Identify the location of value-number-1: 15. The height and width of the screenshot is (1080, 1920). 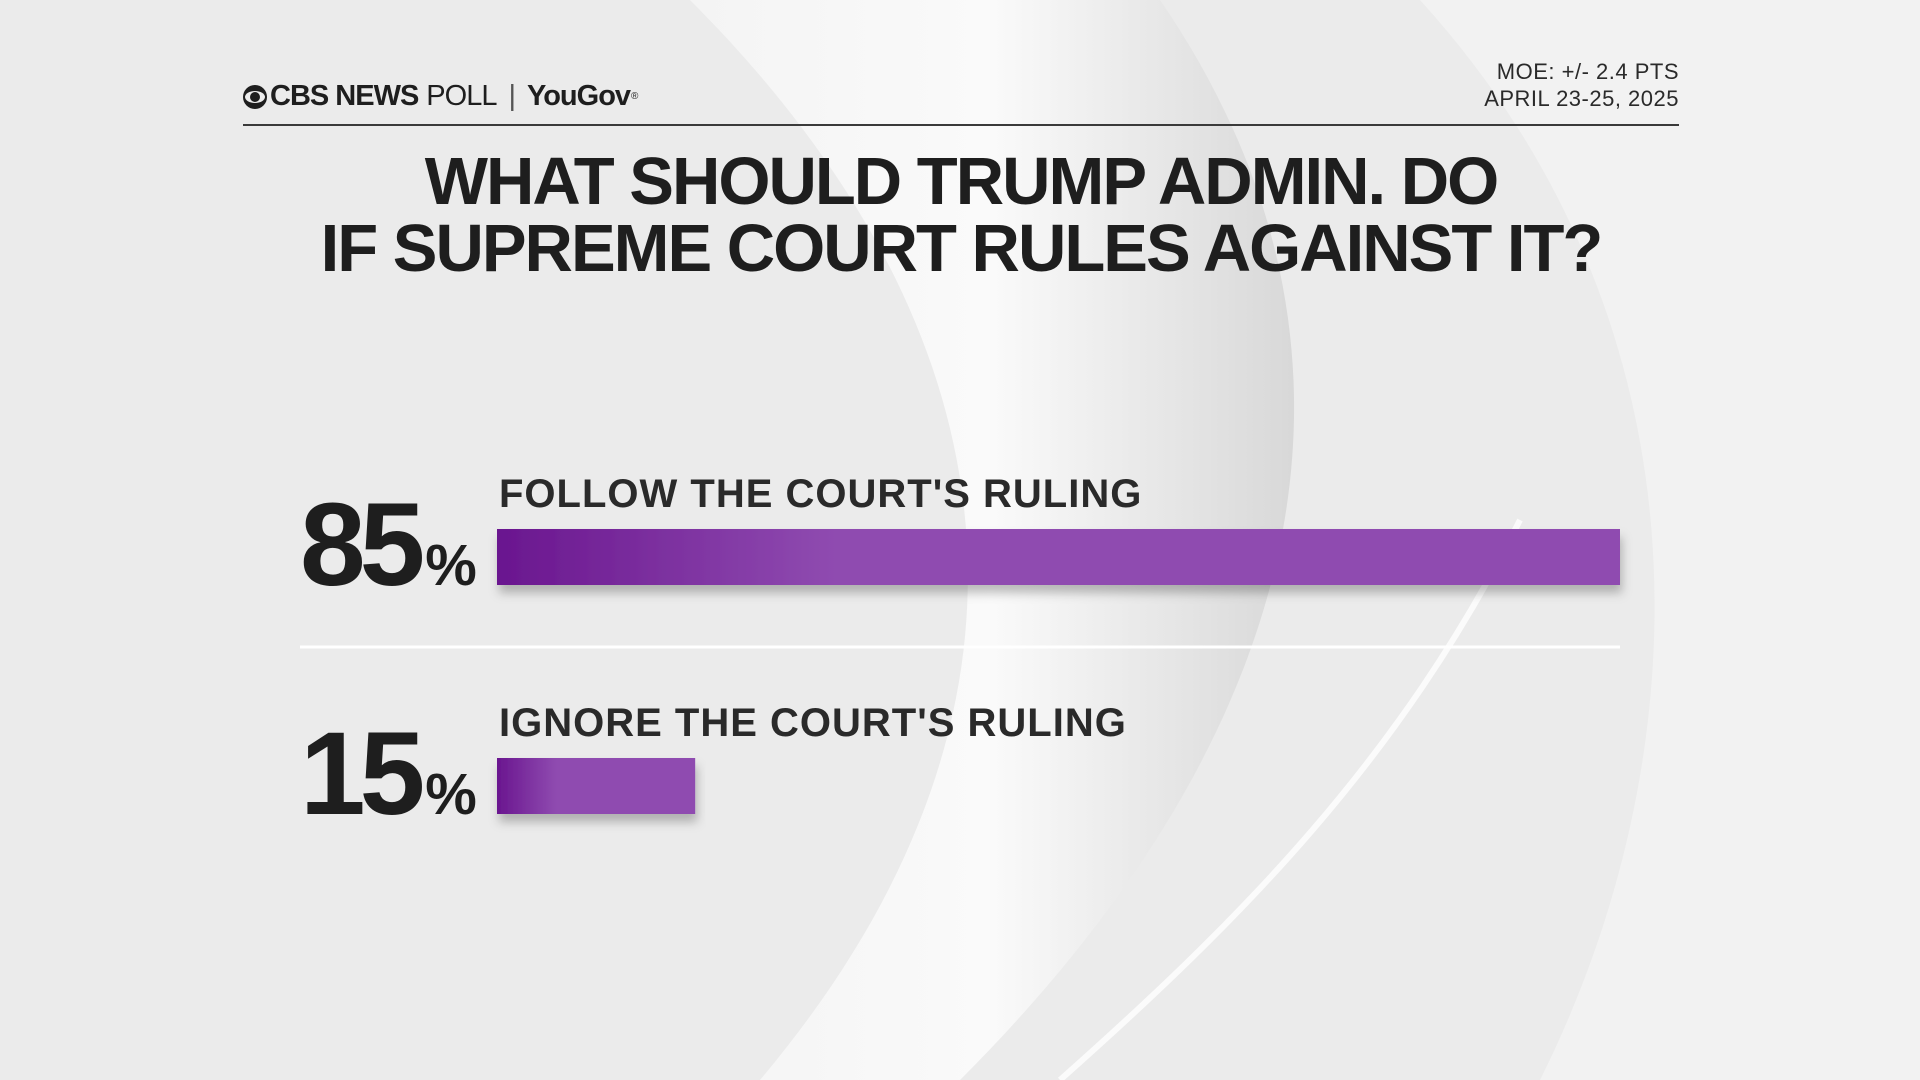
(361, 774).